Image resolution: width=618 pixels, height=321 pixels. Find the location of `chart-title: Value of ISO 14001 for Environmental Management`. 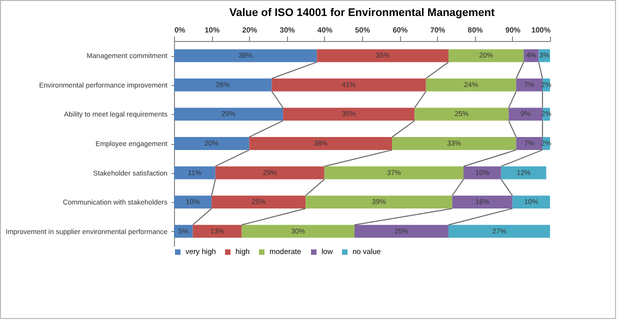

chart-title: Value of ISO 14001 for Environmental Management is located at coordinates (362, 13).